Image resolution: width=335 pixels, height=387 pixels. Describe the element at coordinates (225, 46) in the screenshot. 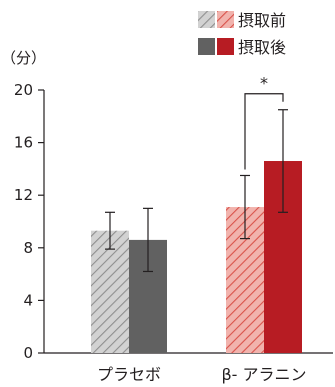

I see `legend-swatch-after-red` at that location.